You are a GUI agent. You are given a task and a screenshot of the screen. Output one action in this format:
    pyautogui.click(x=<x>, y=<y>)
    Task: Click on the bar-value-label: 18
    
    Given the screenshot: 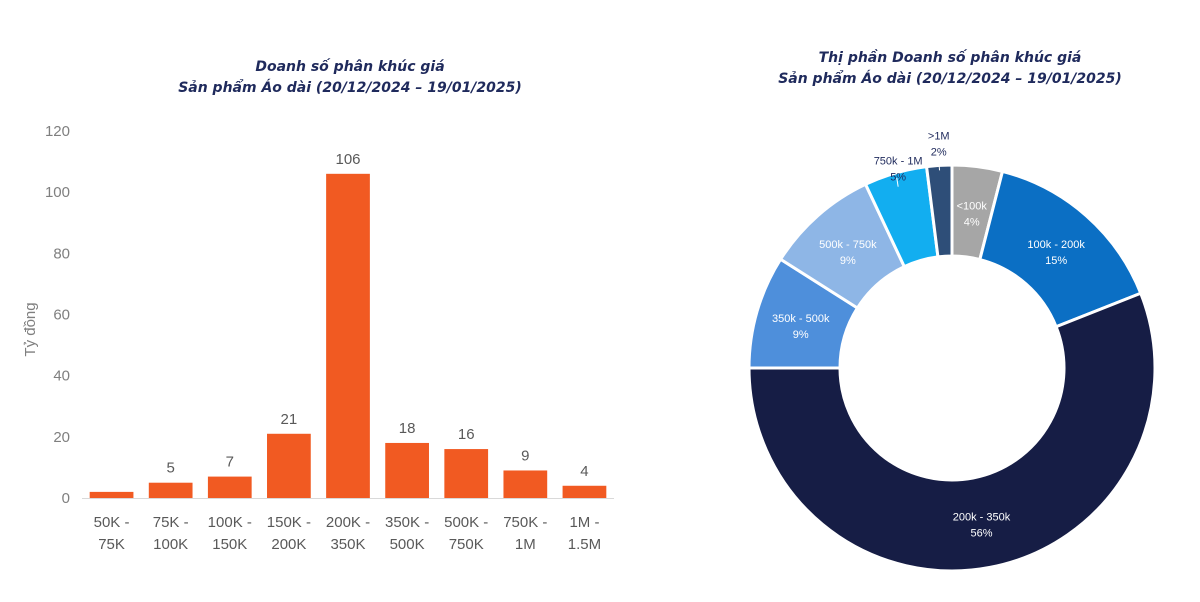 What is the action you would take?
    pyautogui.click(x=407, y=428)
    